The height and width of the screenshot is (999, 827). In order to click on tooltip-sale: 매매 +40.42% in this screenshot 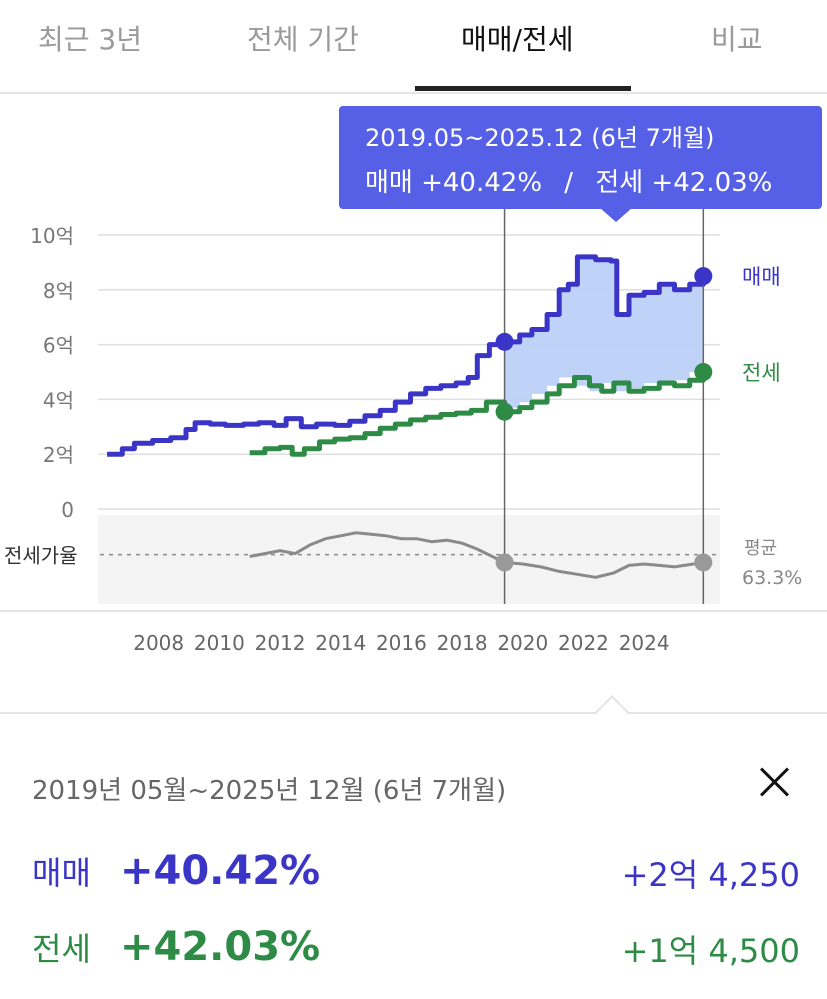, I will do `click(454, 183)`.